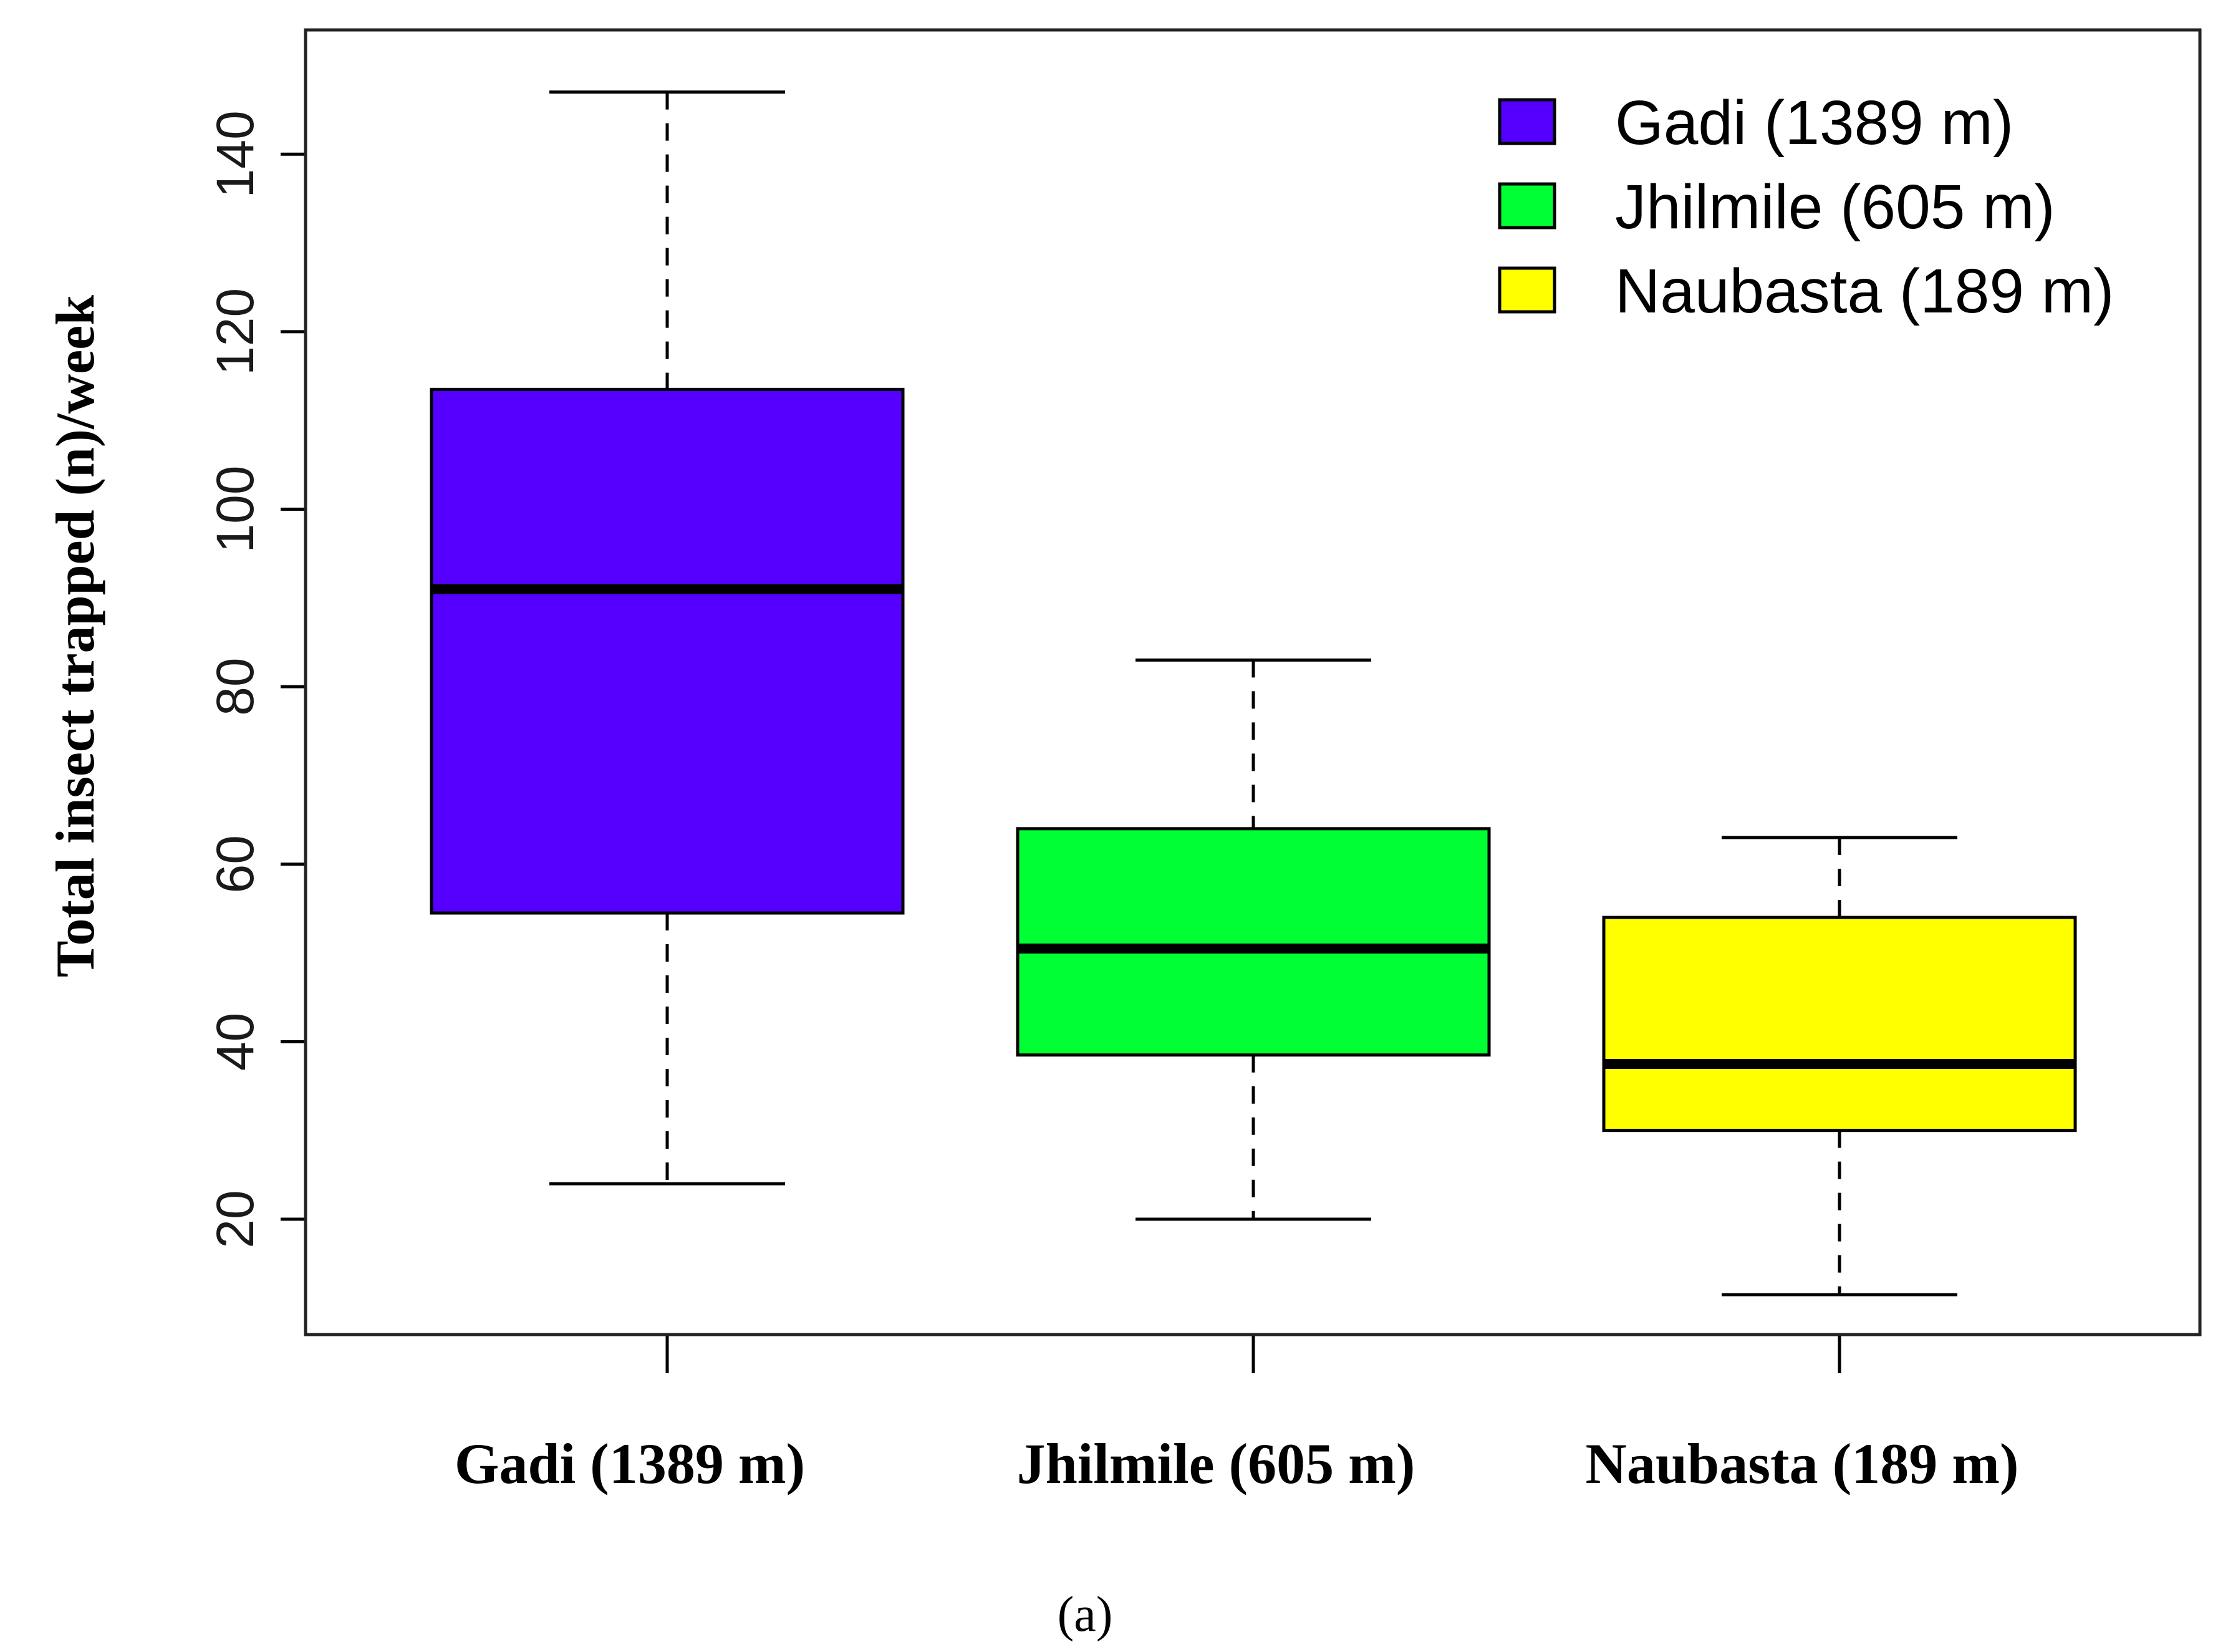 Image resolution: width=2218 pixels, height=1652 pixels. I want to click on figure-caption: (a), so click(1085, 1614).